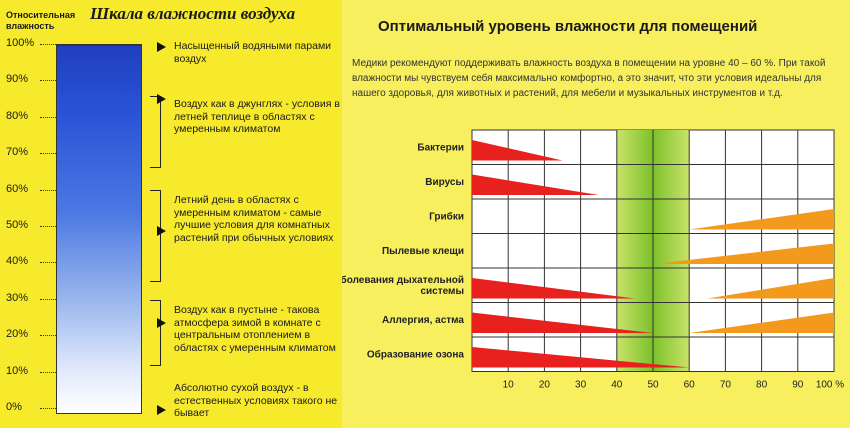  Describe the element at coordinates (690, 385) in the screenshot. I see `x-tick-label: 60` at that location.